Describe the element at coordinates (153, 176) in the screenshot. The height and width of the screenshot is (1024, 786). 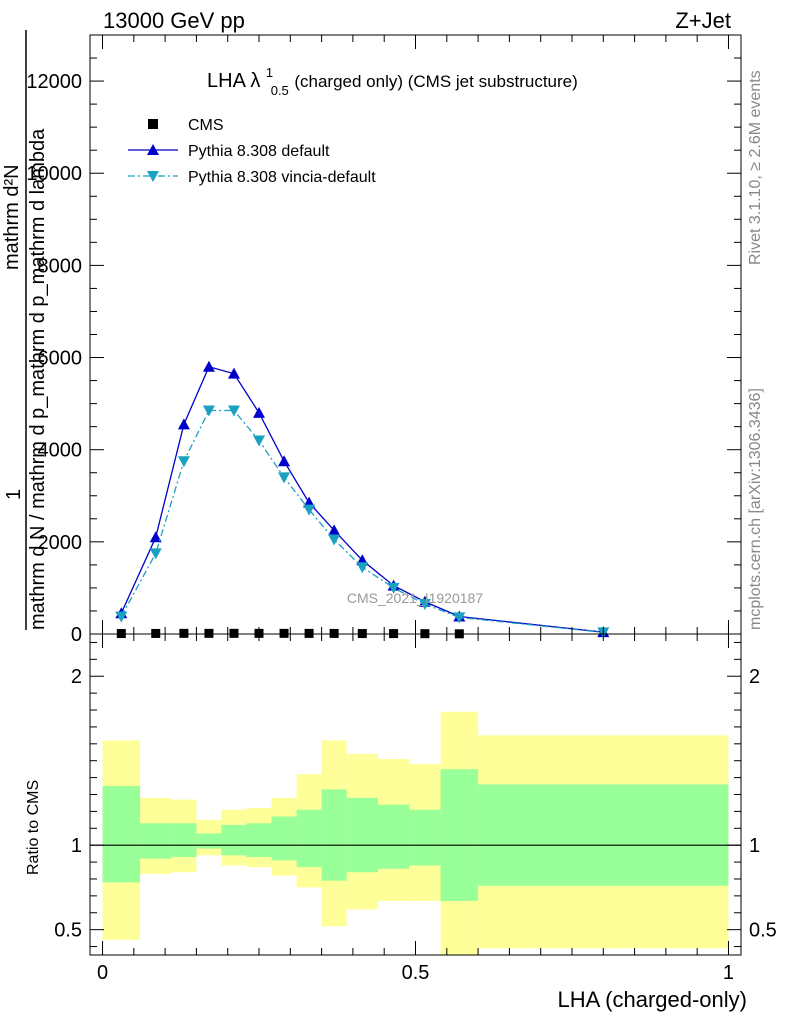
I see `legend-marker-vincia` at that location.